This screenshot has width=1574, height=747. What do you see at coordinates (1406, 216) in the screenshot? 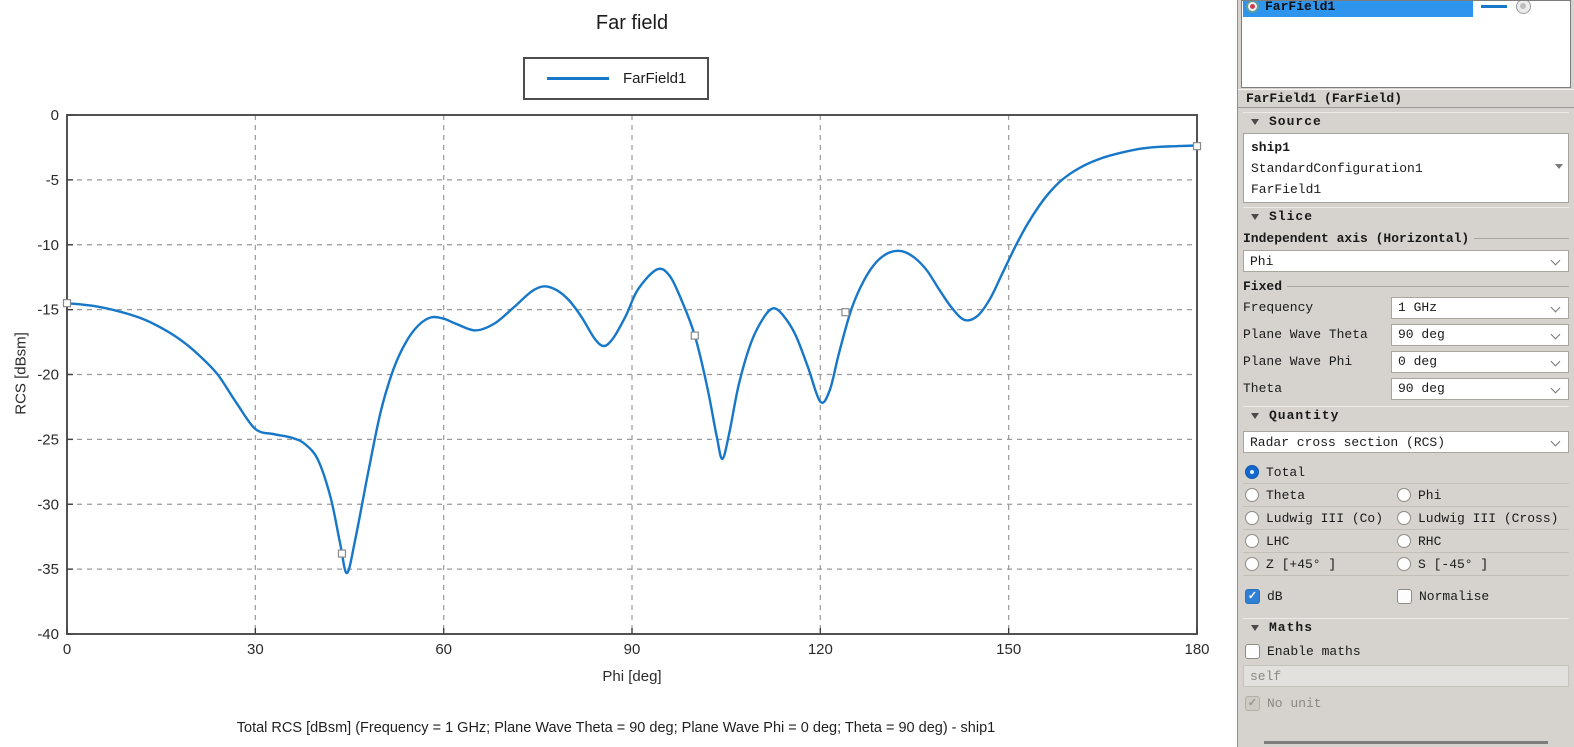
I see `section-slice: Slice` at bounding box center [1406, 216].